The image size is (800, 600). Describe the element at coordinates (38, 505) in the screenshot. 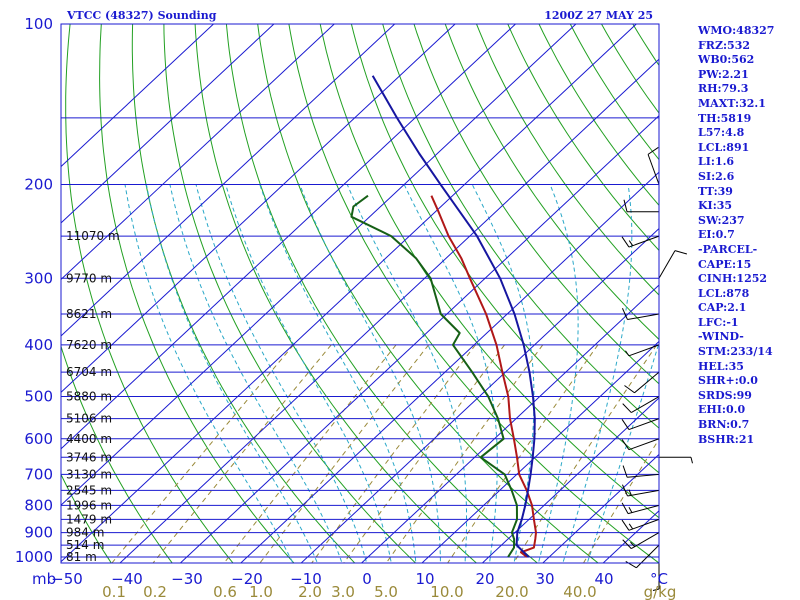

I see `pressure-tick-label: 800` at that location.